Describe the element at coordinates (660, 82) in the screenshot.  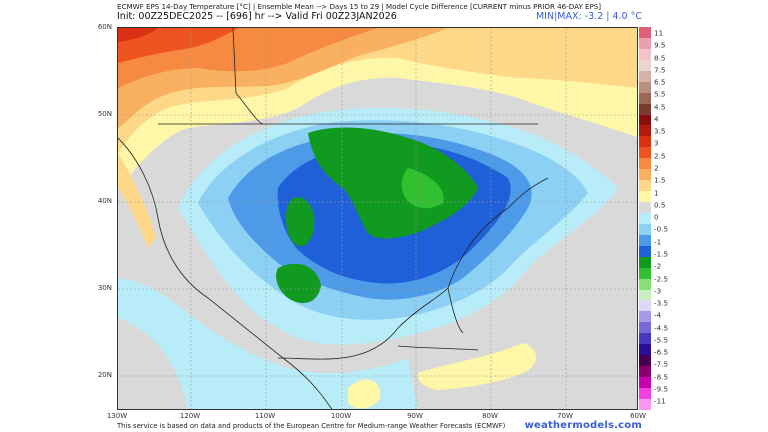
I see `colorbar-label: 6.5` at that location.